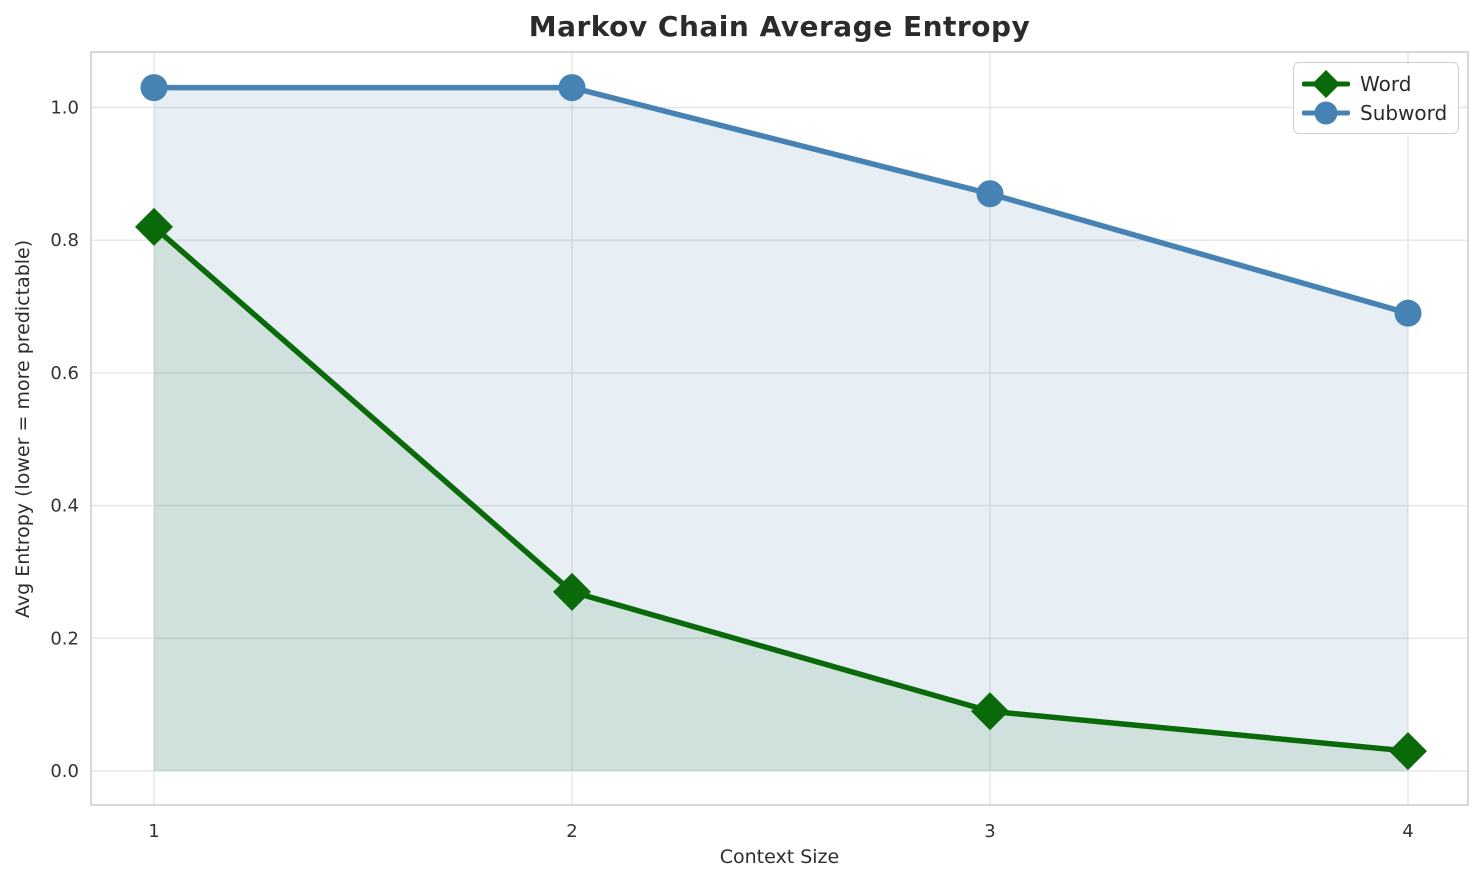 The width and height of the screenshot is (1484, 885). What do you see at coordinates (23, 428) in the screenshot?
I see `y-axis-label: Avg Entropy (lower = more predictable)` at bounding box center [23, 428].